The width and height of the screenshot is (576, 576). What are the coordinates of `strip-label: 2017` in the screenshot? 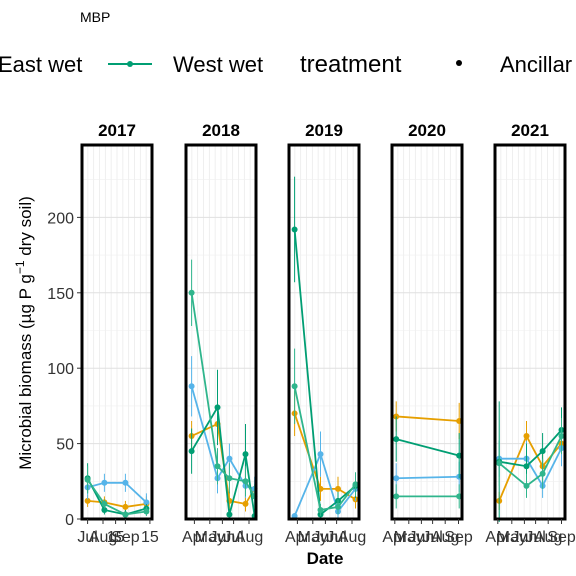 It's located at (117, 130).